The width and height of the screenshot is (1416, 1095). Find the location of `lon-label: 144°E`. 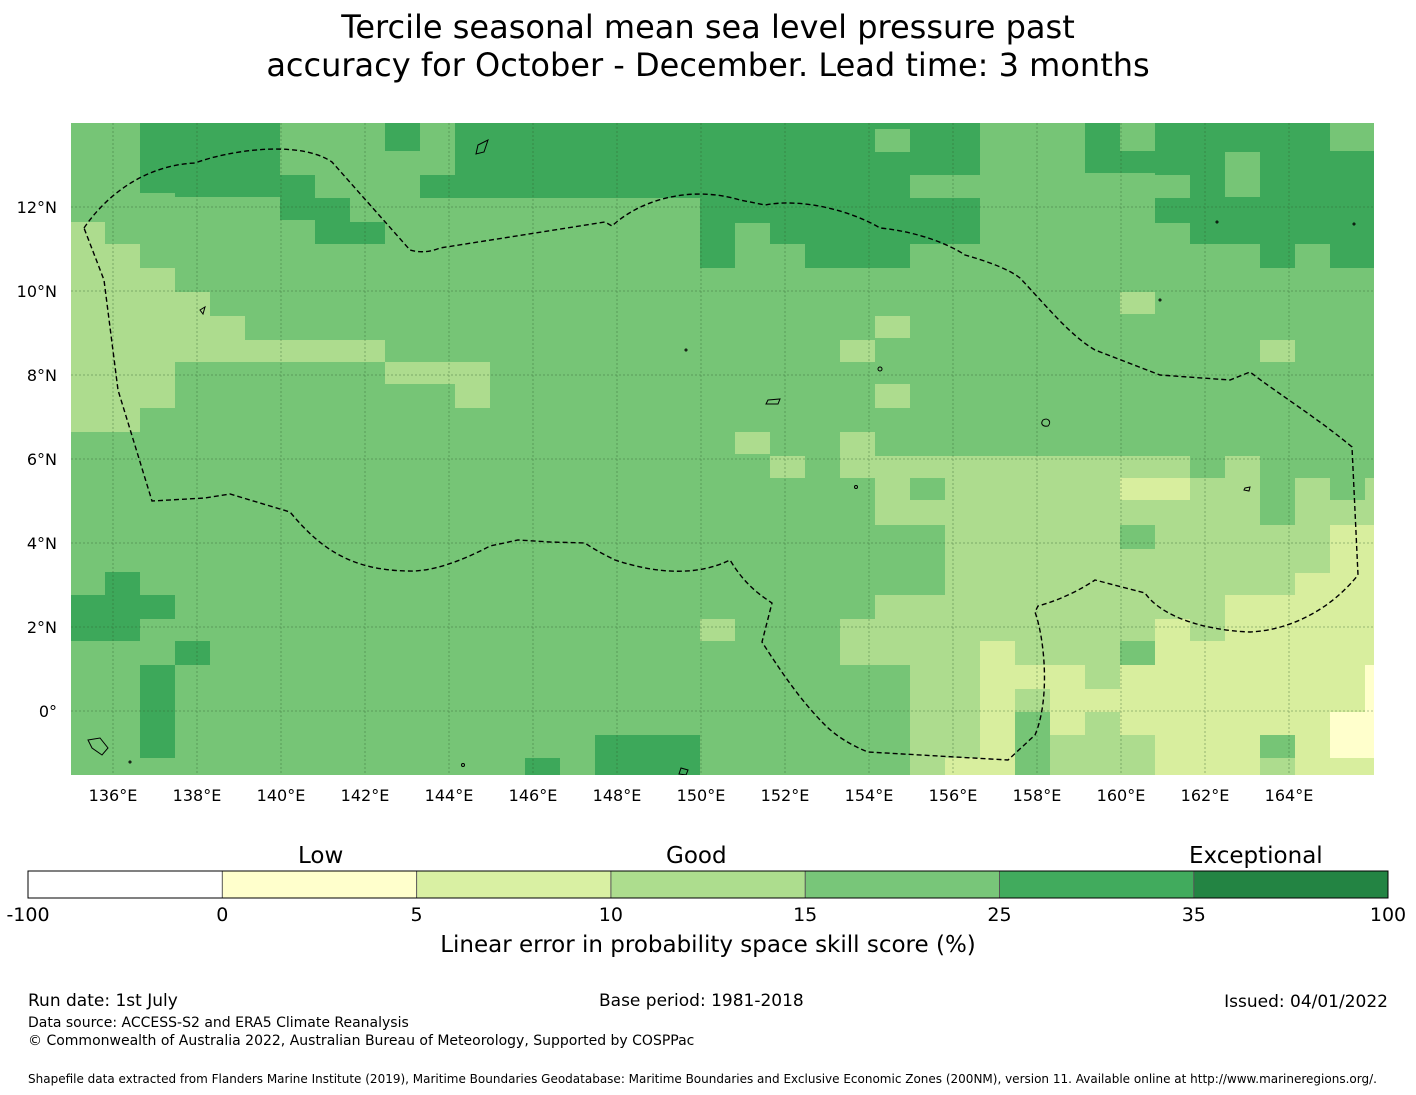

lon-label: 144°E is located at coordinates (449, 795).